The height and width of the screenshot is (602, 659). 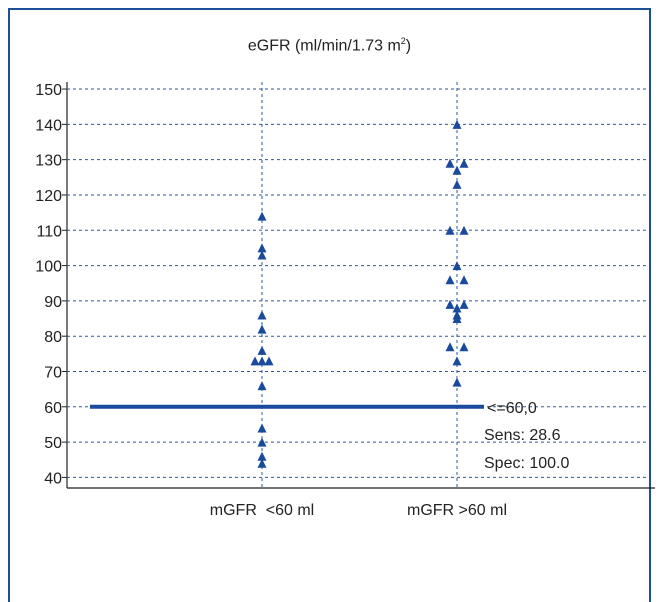 What do you see at coordinates (48, 90) in the screenshot?
I see `y-tick-label: 150` at bounding box center [48, 90].